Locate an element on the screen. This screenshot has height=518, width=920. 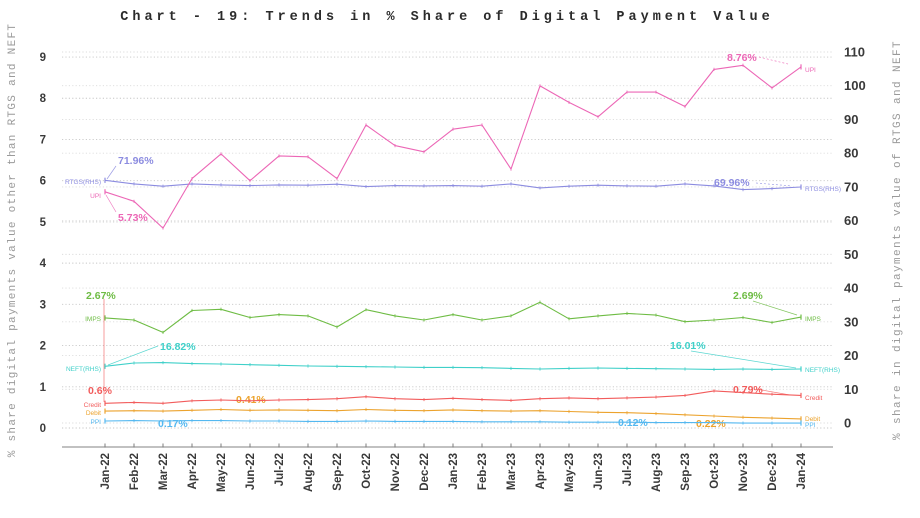
series-ppi: PPI PPI 0.17% 0.12% is located at coordinates (453, 423).